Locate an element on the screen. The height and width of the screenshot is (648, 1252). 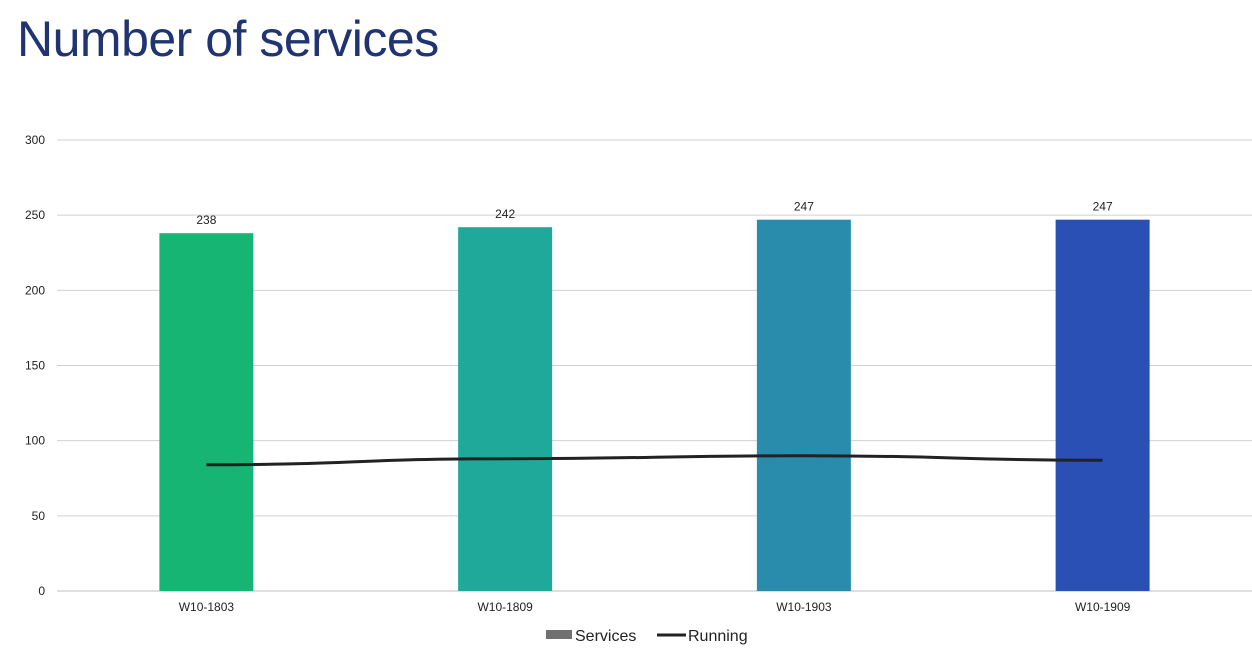
x-axis-ticks: W10-1803 W10-1809 W10-1903 W10-1909 is located at coordinates (655, 607).